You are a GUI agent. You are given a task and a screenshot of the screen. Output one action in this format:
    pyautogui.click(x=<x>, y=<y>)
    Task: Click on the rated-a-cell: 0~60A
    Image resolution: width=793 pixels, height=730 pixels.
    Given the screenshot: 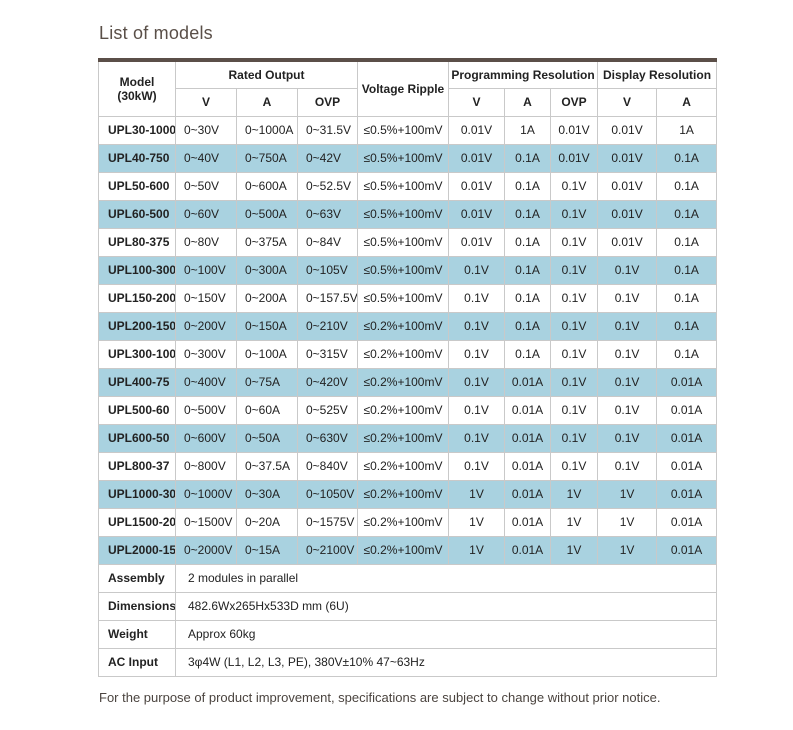 What is the action you would take?
    pyautogui.click(x=267, y=410)
    